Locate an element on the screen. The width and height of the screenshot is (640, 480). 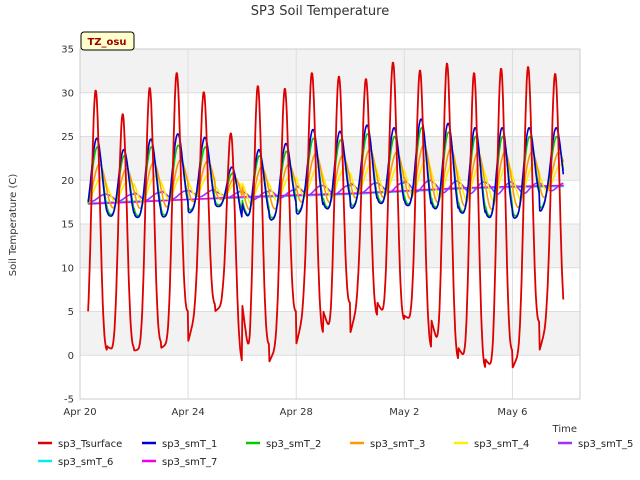
tz-badge-box is located at coordinates (107, 41).